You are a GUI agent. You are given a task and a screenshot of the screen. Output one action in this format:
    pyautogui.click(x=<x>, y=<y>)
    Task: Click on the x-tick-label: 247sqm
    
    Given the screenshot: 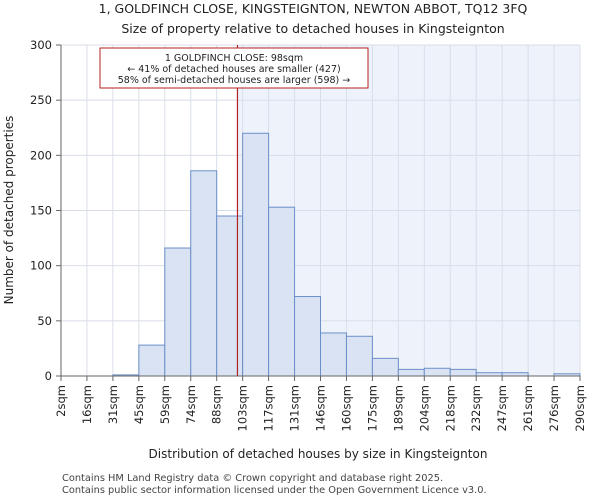 What is the action you would take?
    pyautogui.click(x=502, y=408)
    